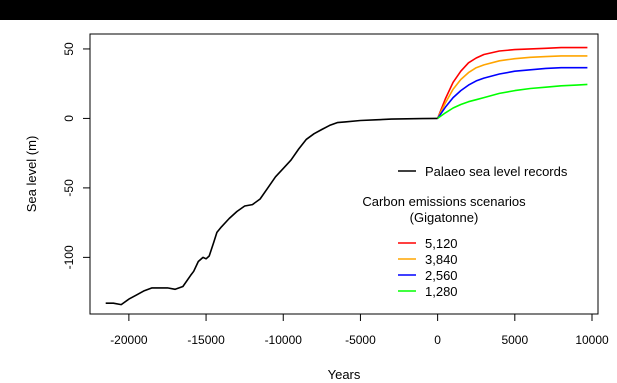 This screenshot has width=617, height=383. Describe the element at coordinates (359, 330) in the screenshot. I see `x-axis: -20000 -15000 -10000 -5000 0 5000 10000` at that location.